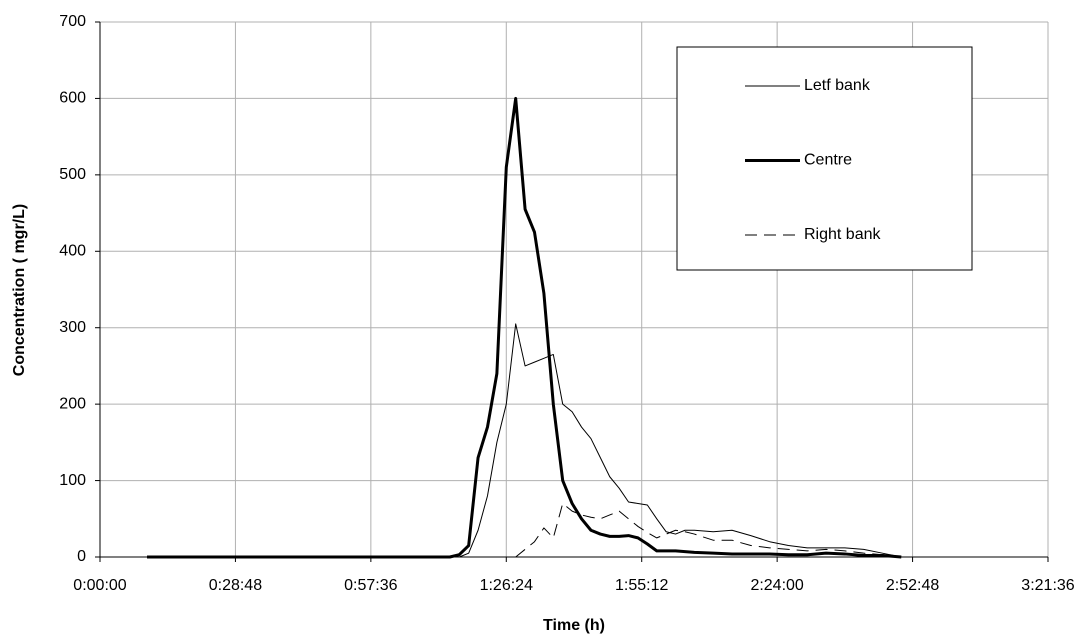  What do you see at coordinates (574, 625) in the screenshot?
I see `x-axis-label: Time (h)` at bounding box center [574, 625].